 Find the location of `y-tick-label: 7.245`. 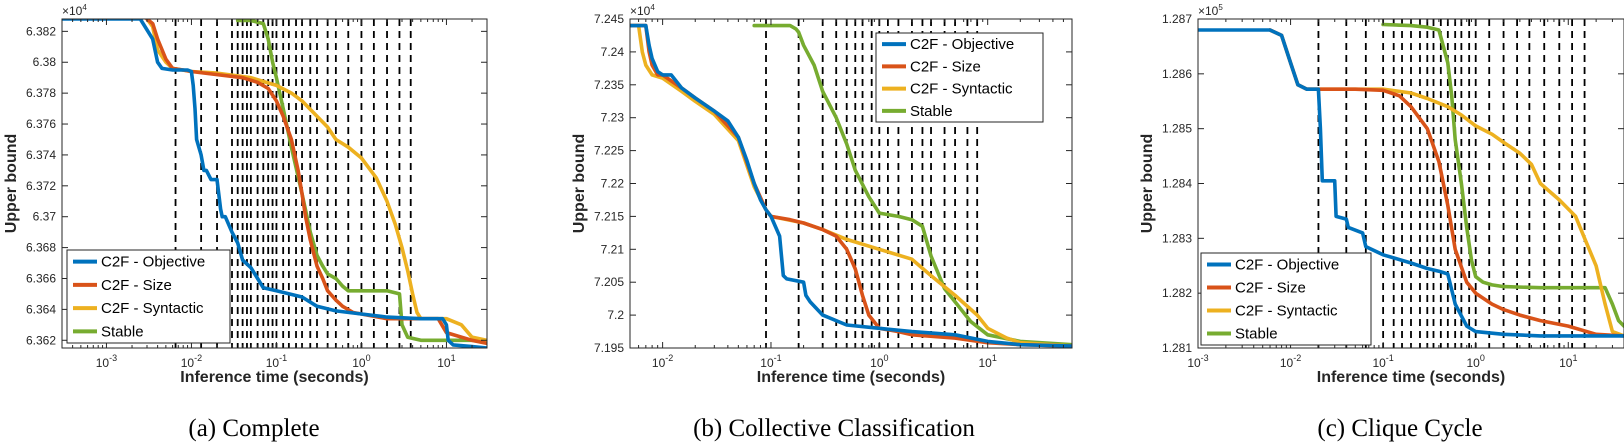

y-tick-label: 7.245 is located at coordinates (609, 19).